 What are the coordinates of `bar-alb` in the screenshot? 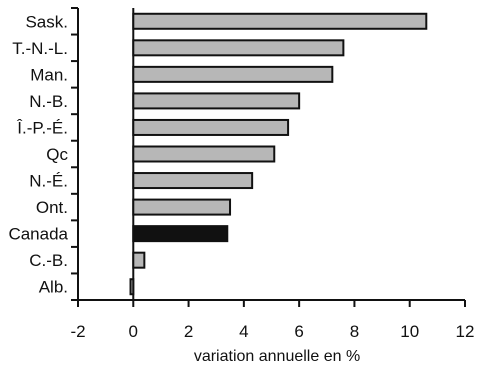 It's located at (132, 287).